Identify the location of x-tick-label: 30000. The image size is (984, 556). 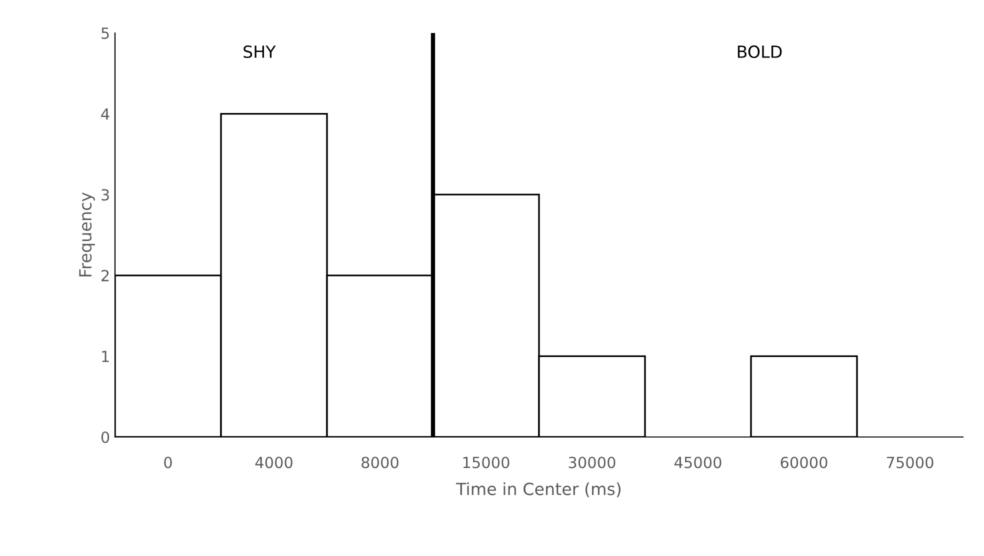
(592, 462).